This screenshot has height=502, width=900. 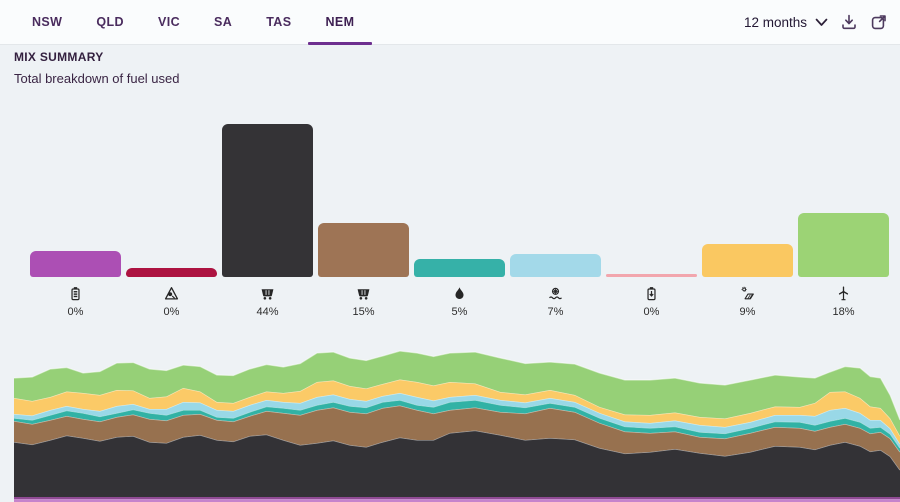 I want to click on bar-battery-discharging, so click(x=651, y=275).